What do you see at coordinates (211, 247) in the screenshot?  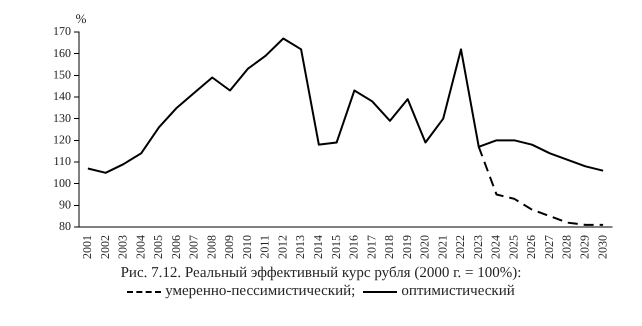 I see `x-tick-label: 2008` at bounding box center [211, 247].